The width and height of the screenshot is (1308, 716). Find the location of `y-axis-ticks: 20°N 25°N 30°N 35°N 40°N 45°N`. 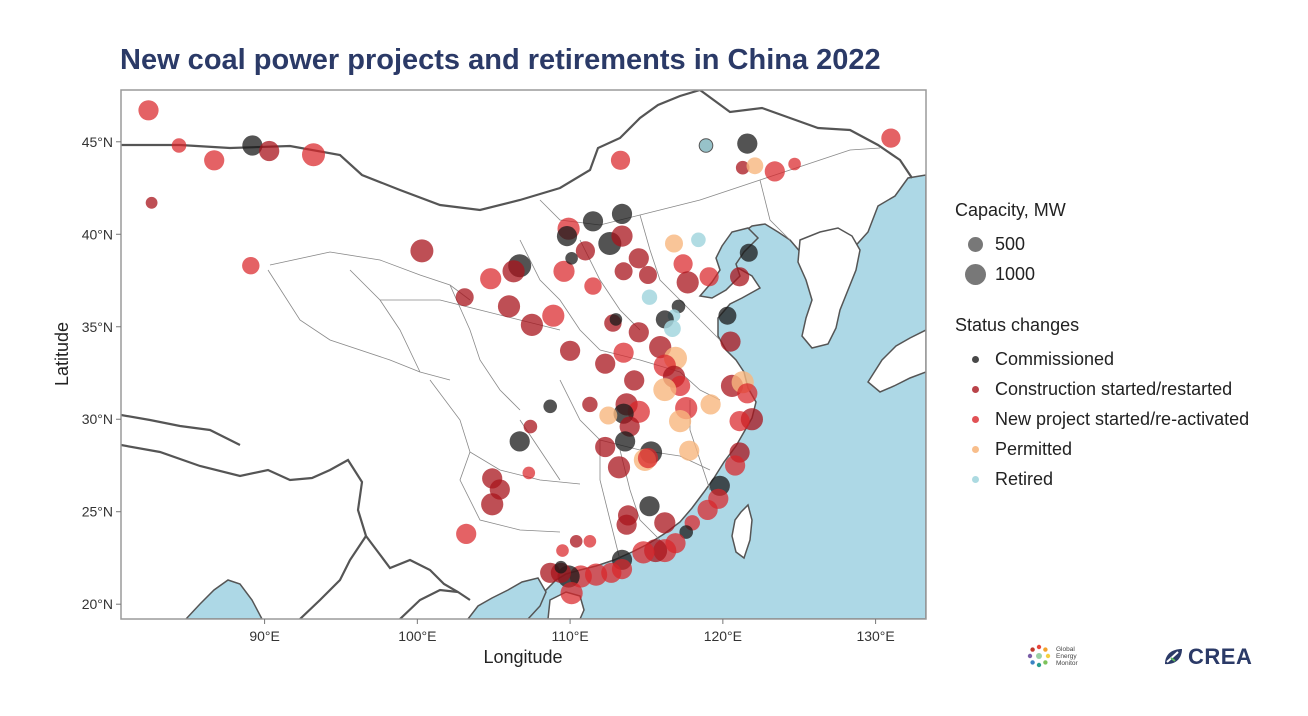

y-axis-ticks: 20°N 25°N 30°N 35°N 40°N 45°N is located at coordinates (101, 373).